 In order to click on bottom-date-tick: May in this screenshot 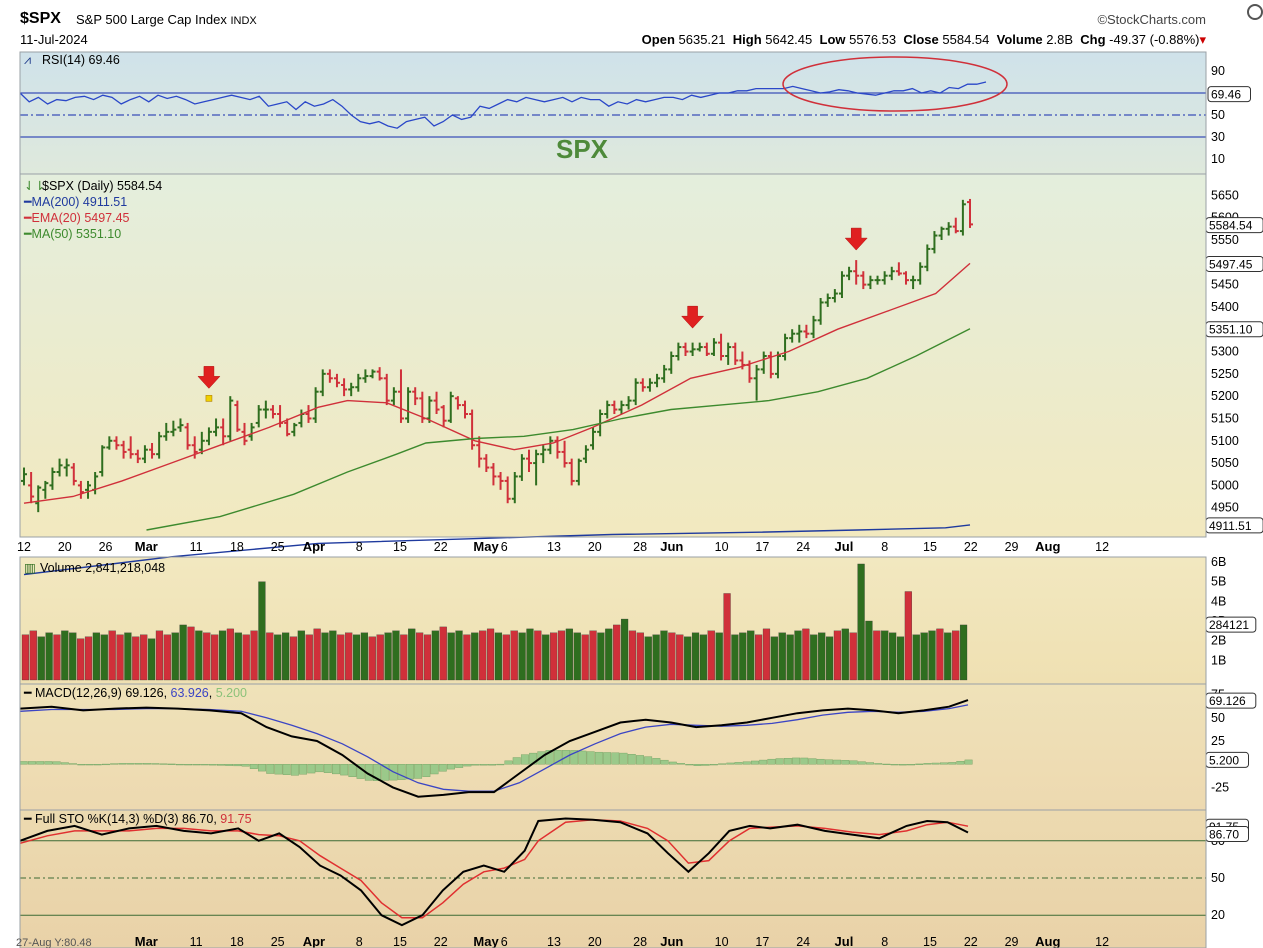, I will do `click(486, 941)`.